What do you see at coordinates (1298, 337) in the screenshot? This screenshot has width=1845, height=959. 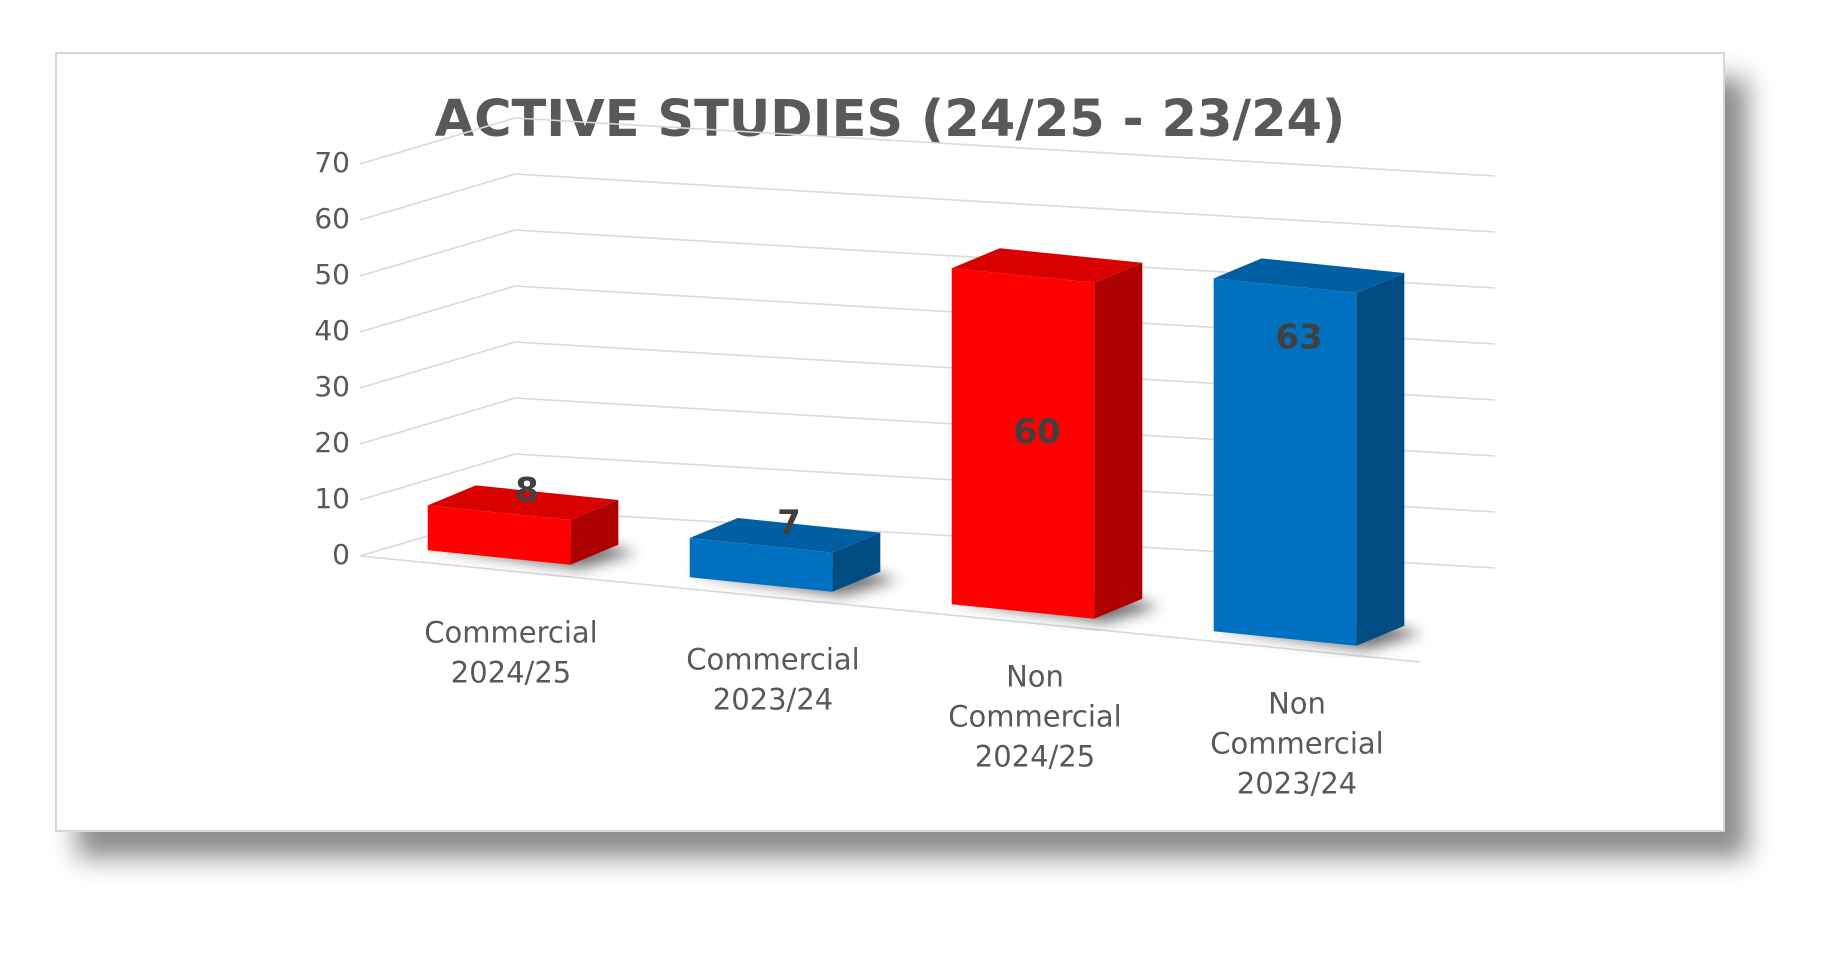 I see `data-label: 63` at bounding box center [1298, 337].